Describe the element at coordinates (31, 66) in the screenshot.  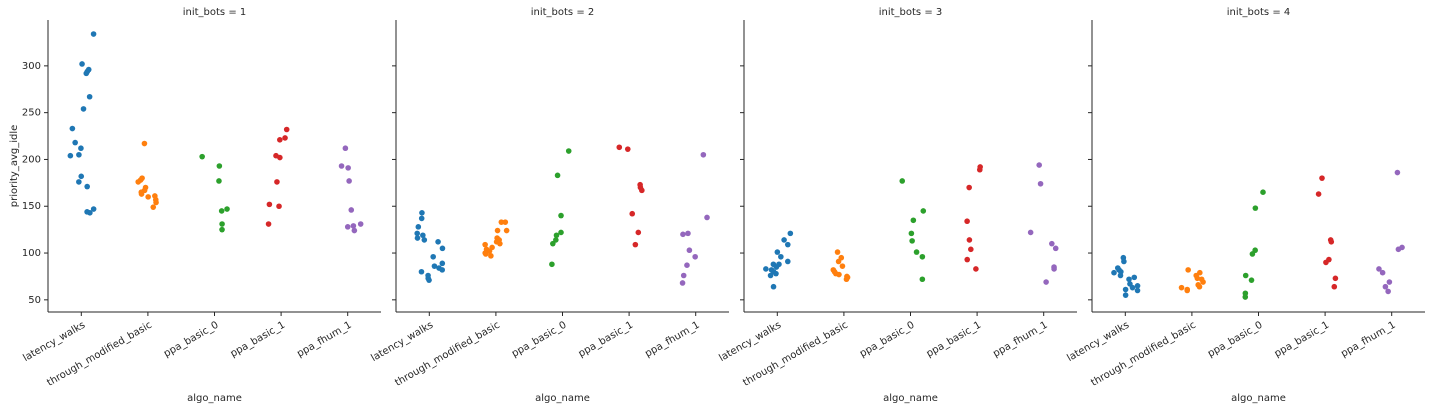
I see `y-tick-label: 300` at that location.